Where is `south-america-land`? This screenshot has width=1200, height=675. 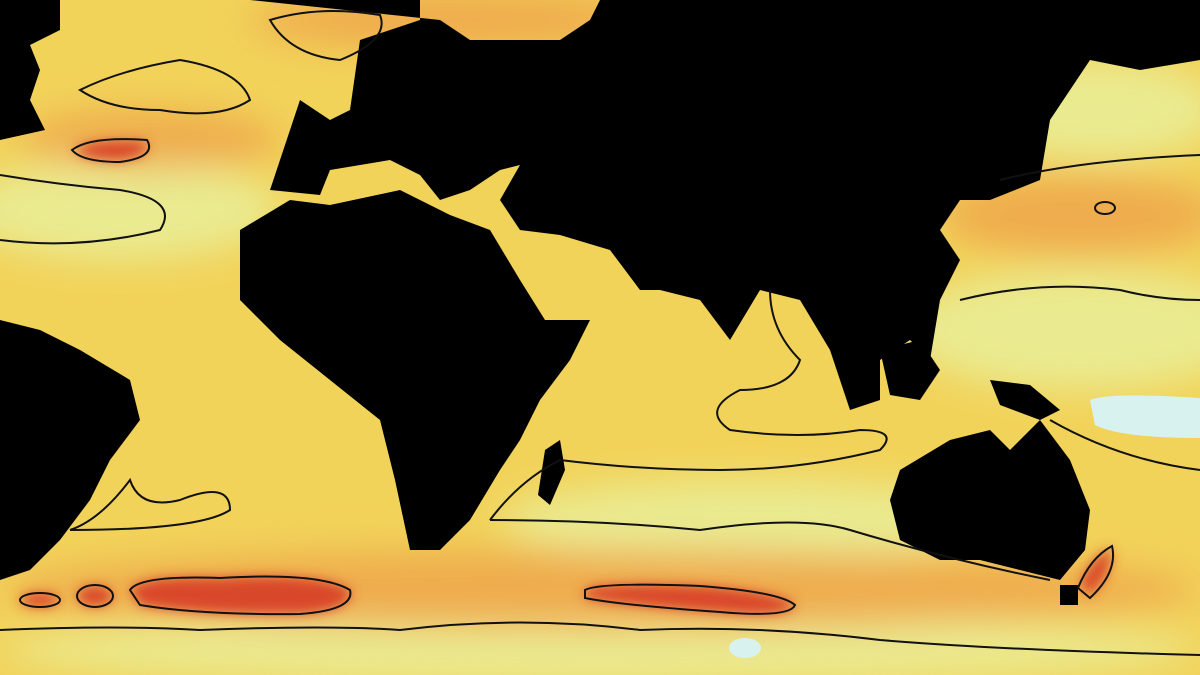 south-america-land is located at coordinates (70, 450).